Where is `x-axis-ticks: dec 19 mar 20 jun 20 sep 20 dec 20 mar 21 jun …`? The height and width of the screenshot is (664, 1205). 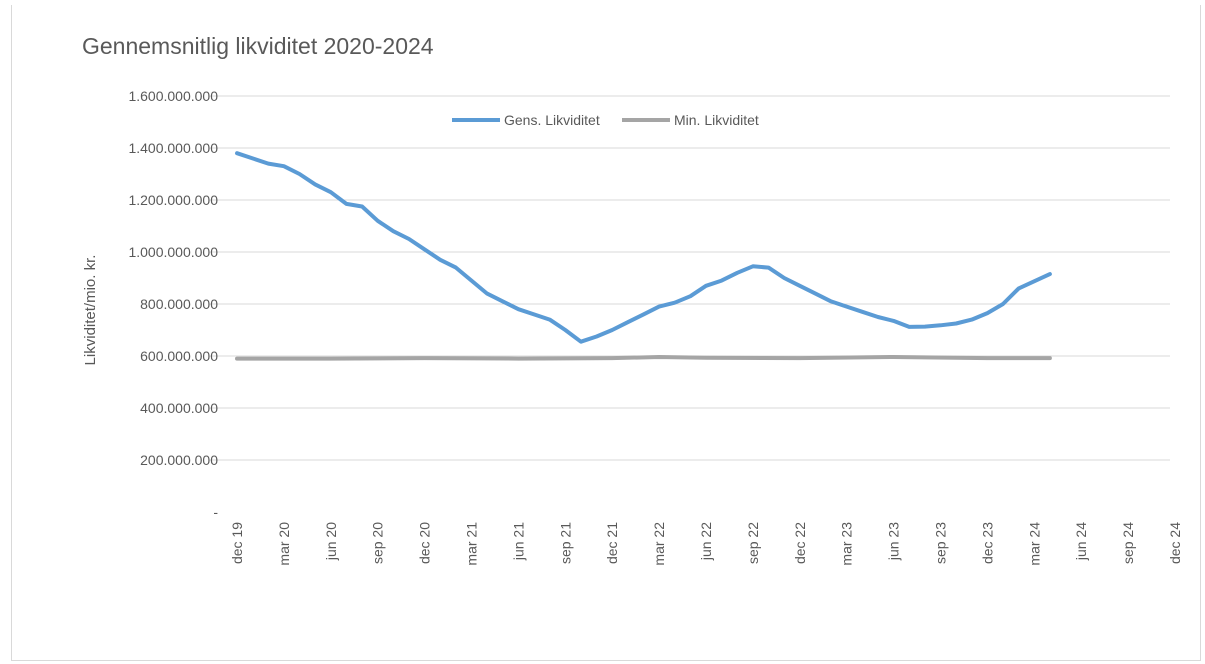
x-axis-ticks: dec 19 mar 20 jun 20 sep 20 dec 20 mar 21 jun … is located at coordinates (706, 544).